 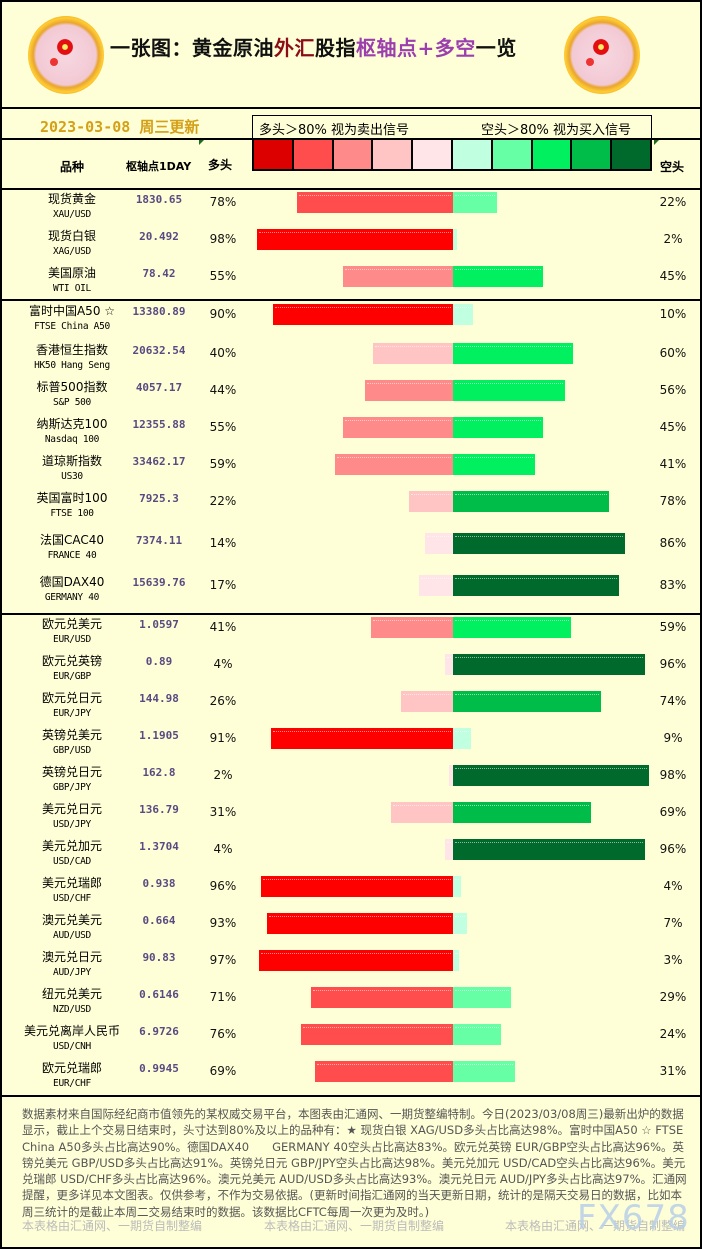 I want to click on short-percent: 45%, so click(x=673, y=427).